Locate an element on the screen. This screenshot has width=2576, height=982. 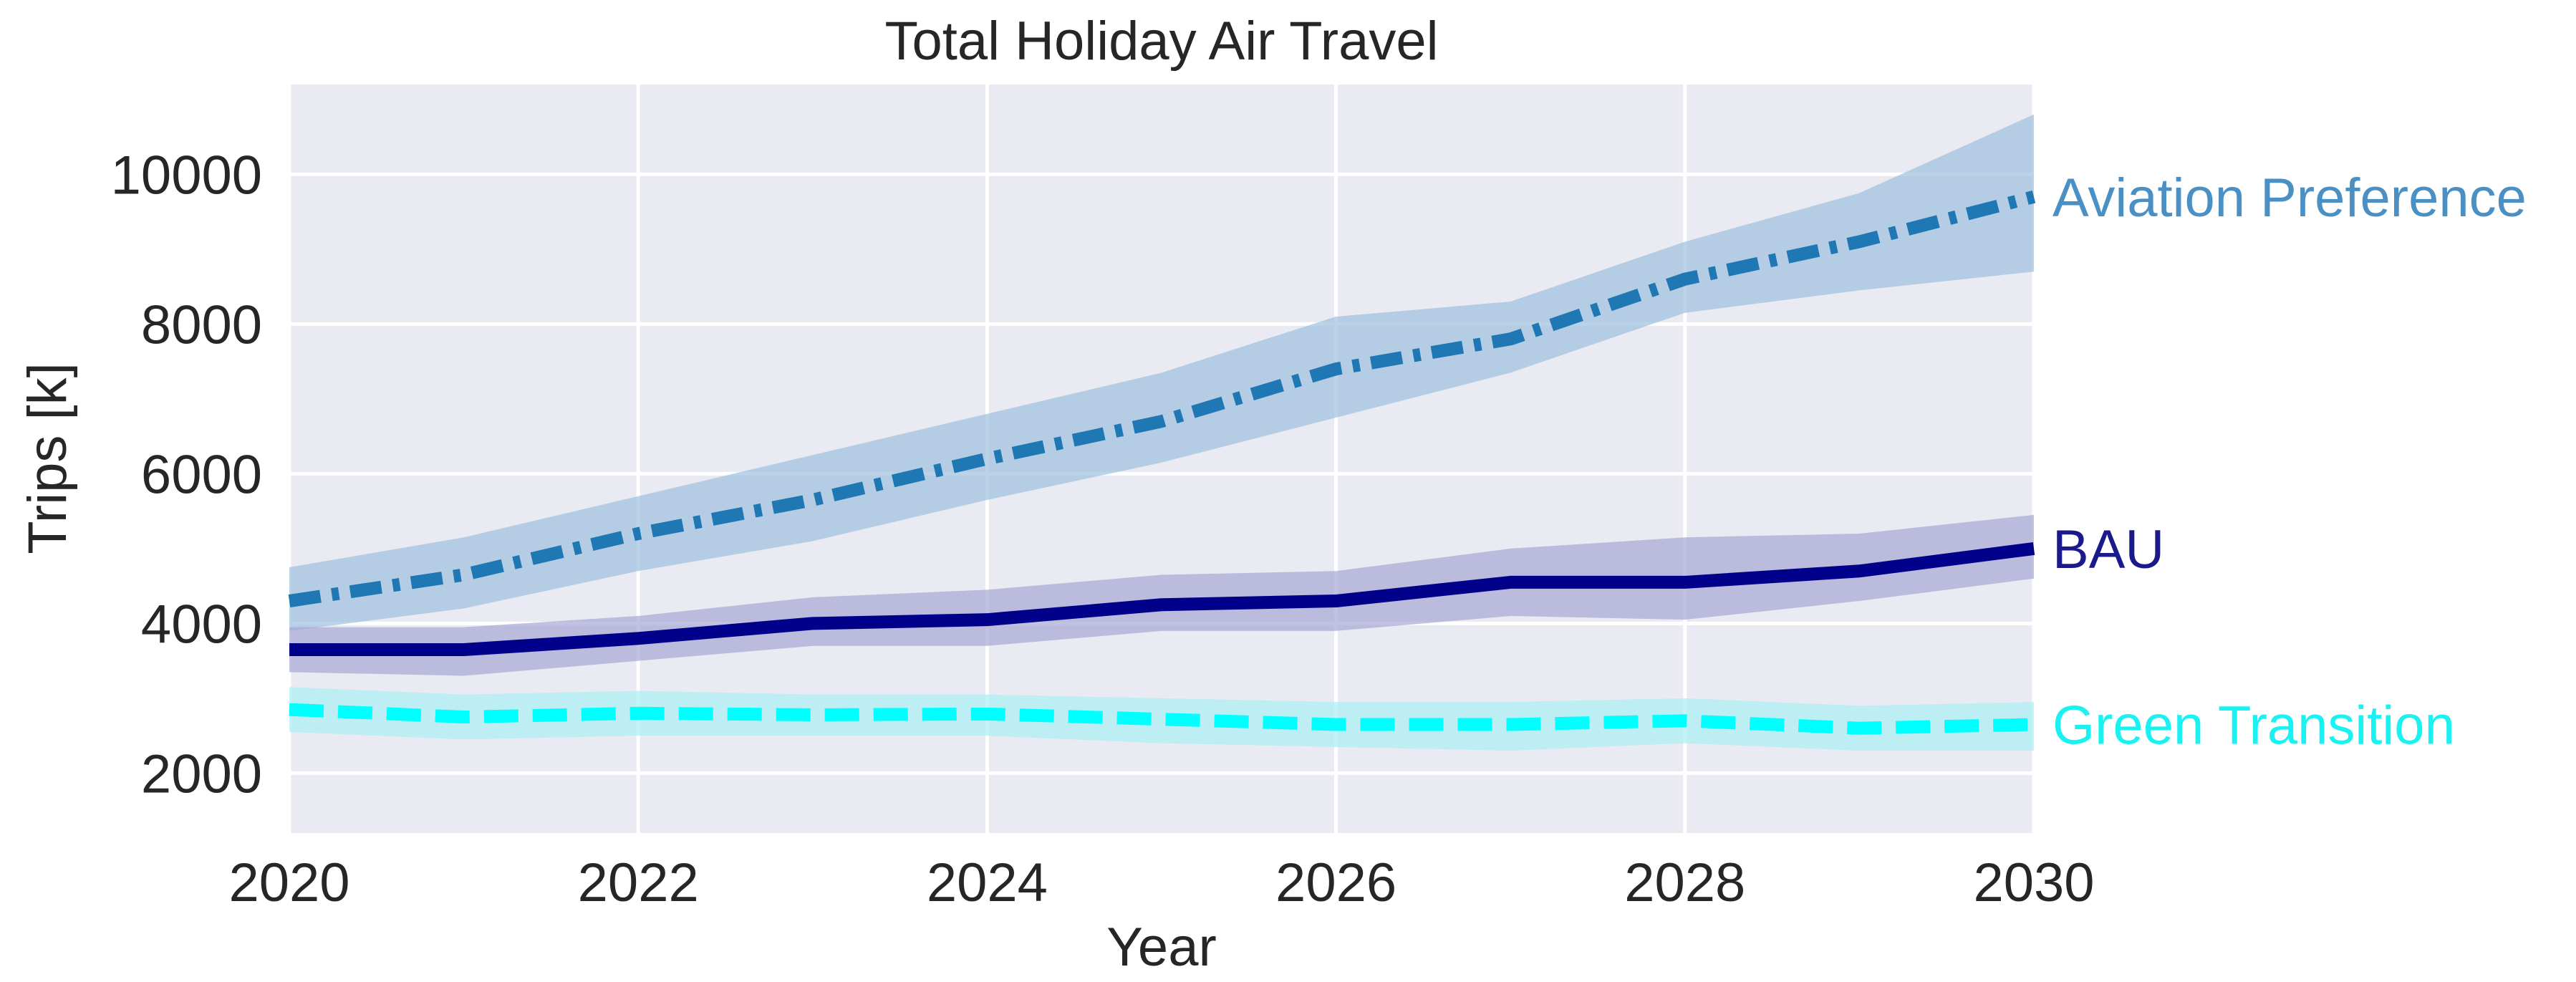
series-label: BAU is located at coordinates (2108, 549).